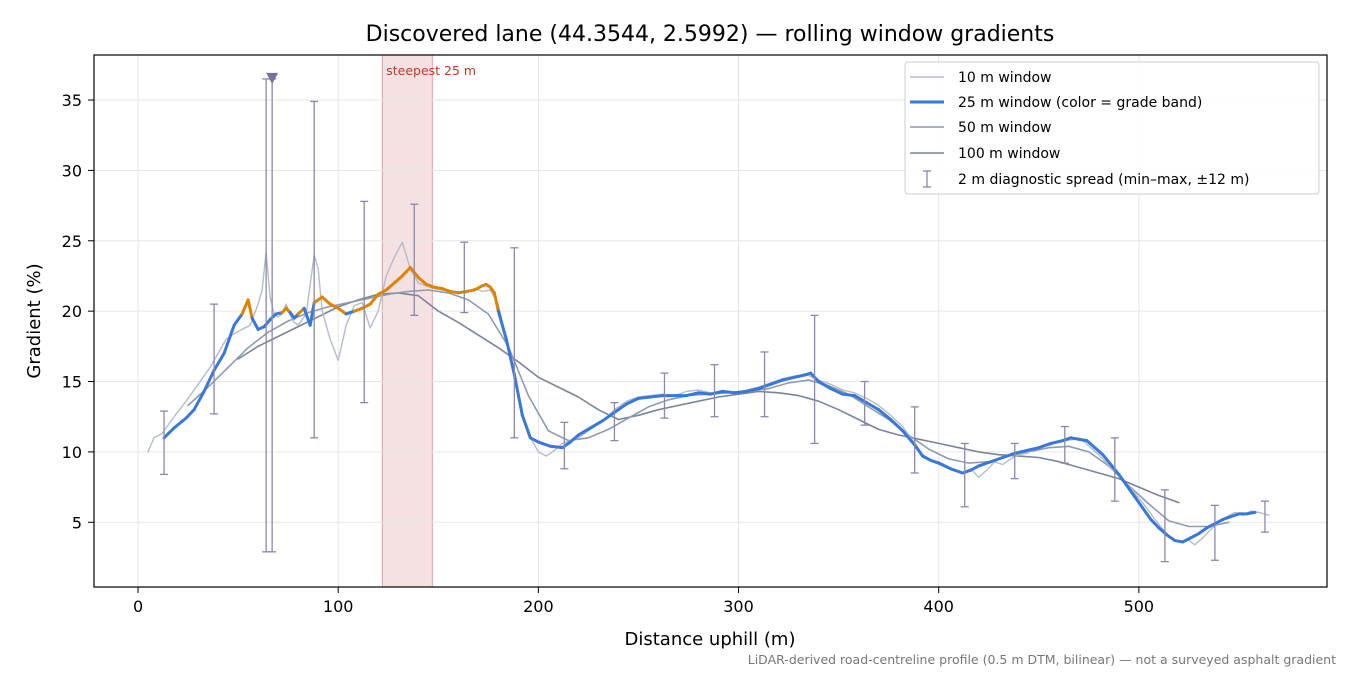 The width and height of the screenshot is (1350, 675). I want to click on y-tick-label: 5, so click(77, 522).